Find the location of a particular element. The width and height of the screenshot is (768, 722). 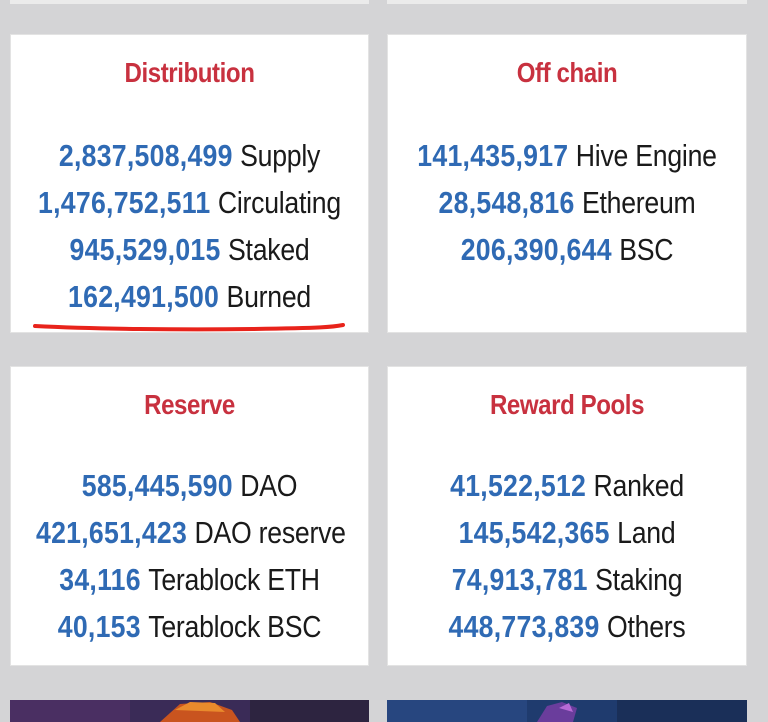

stat-label: Circulating is located at coordinates (279, 202).